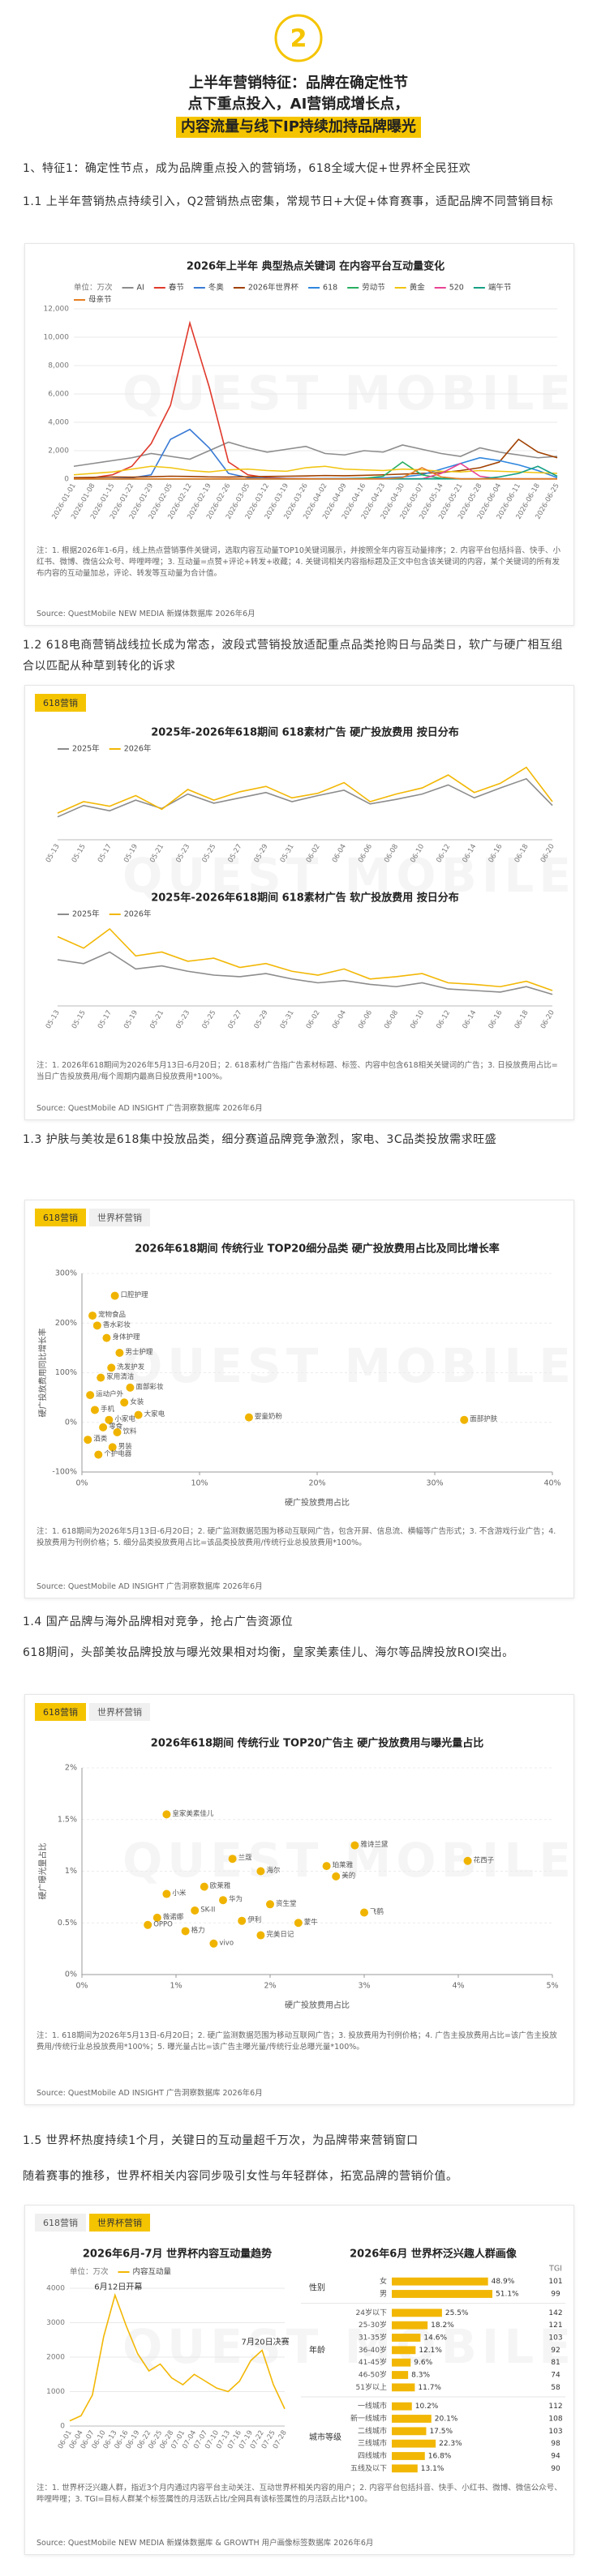 This screenshot has height=2576, width=597. I want to click on legend-label: 劳动节, so click(373, 288).